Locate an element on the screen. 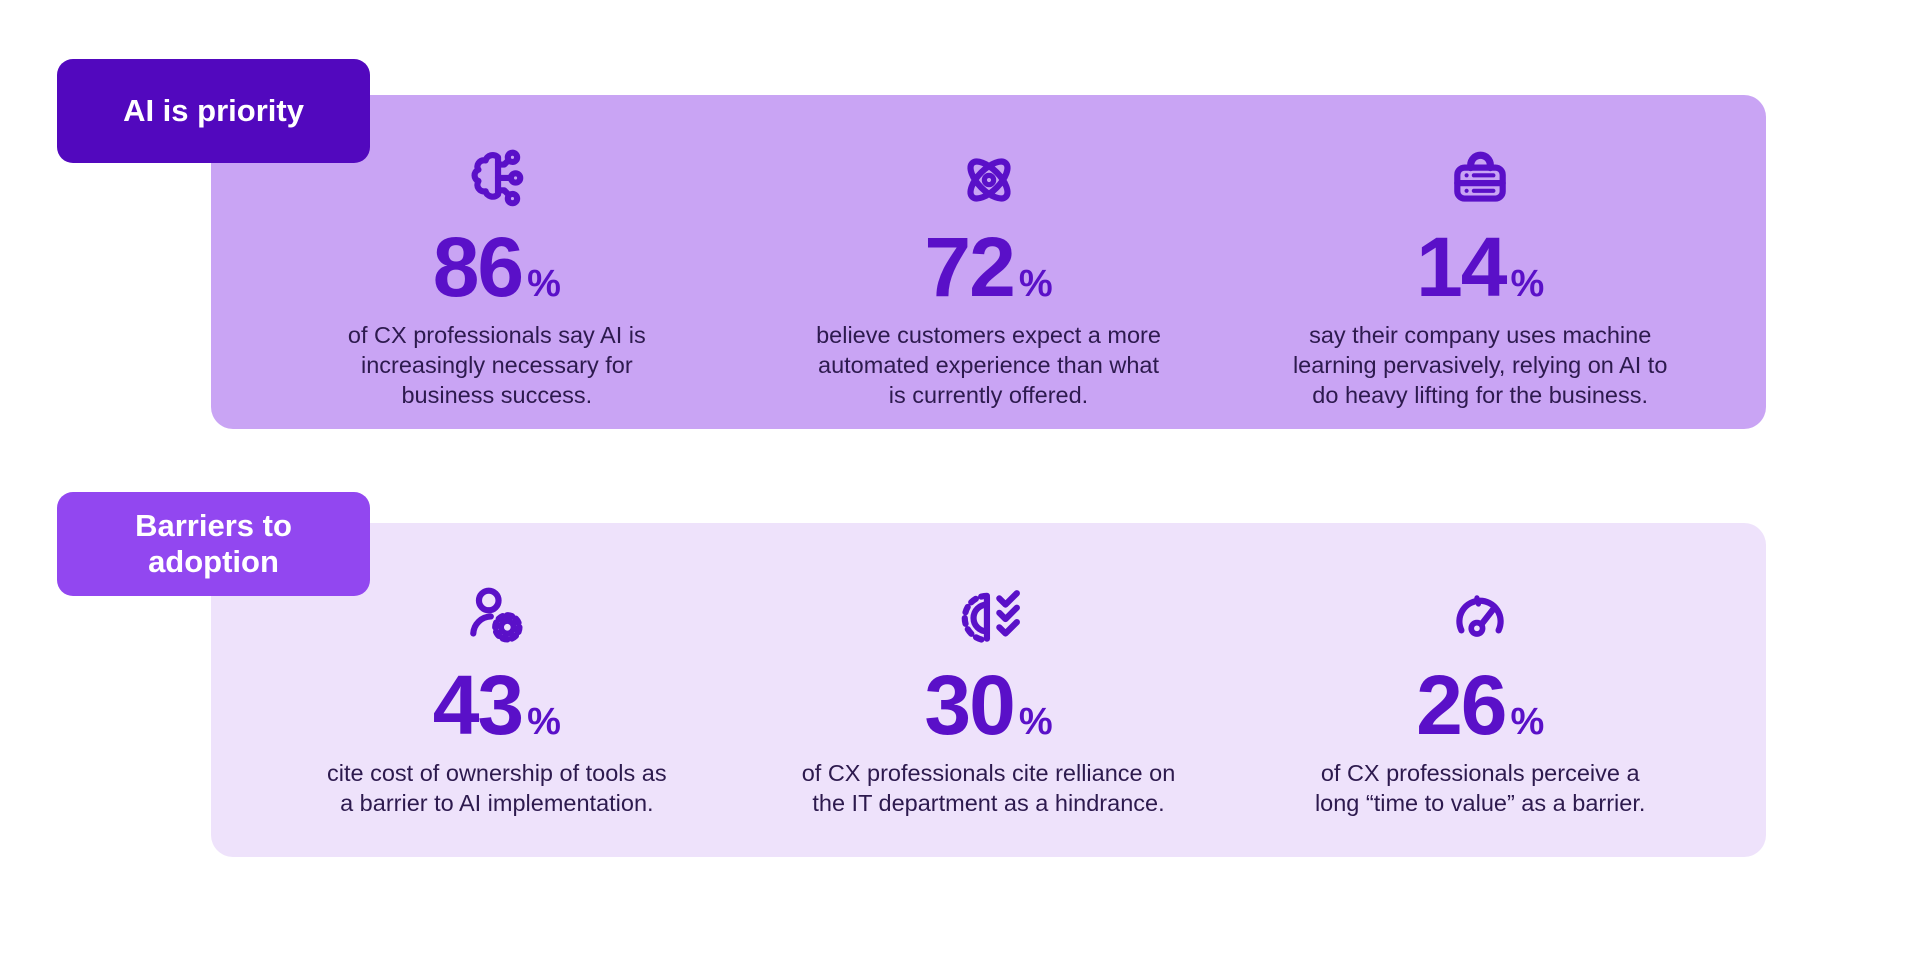 The width and height of the screenshot is (1920, 977). stat-value: 14% is located at coordinates (1480, 267).